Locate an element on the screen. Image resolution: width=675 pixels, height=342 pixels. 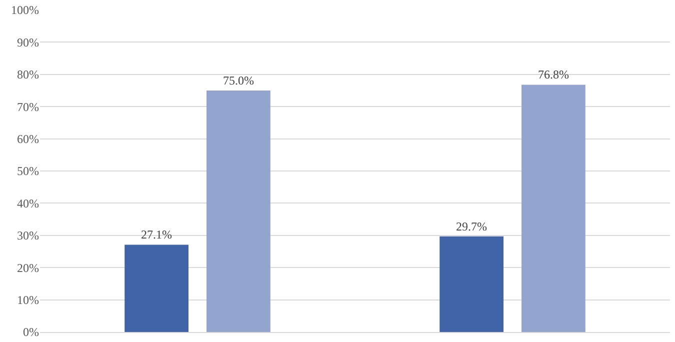
y-tick-label: 50% is located at coordinates (28, 171).